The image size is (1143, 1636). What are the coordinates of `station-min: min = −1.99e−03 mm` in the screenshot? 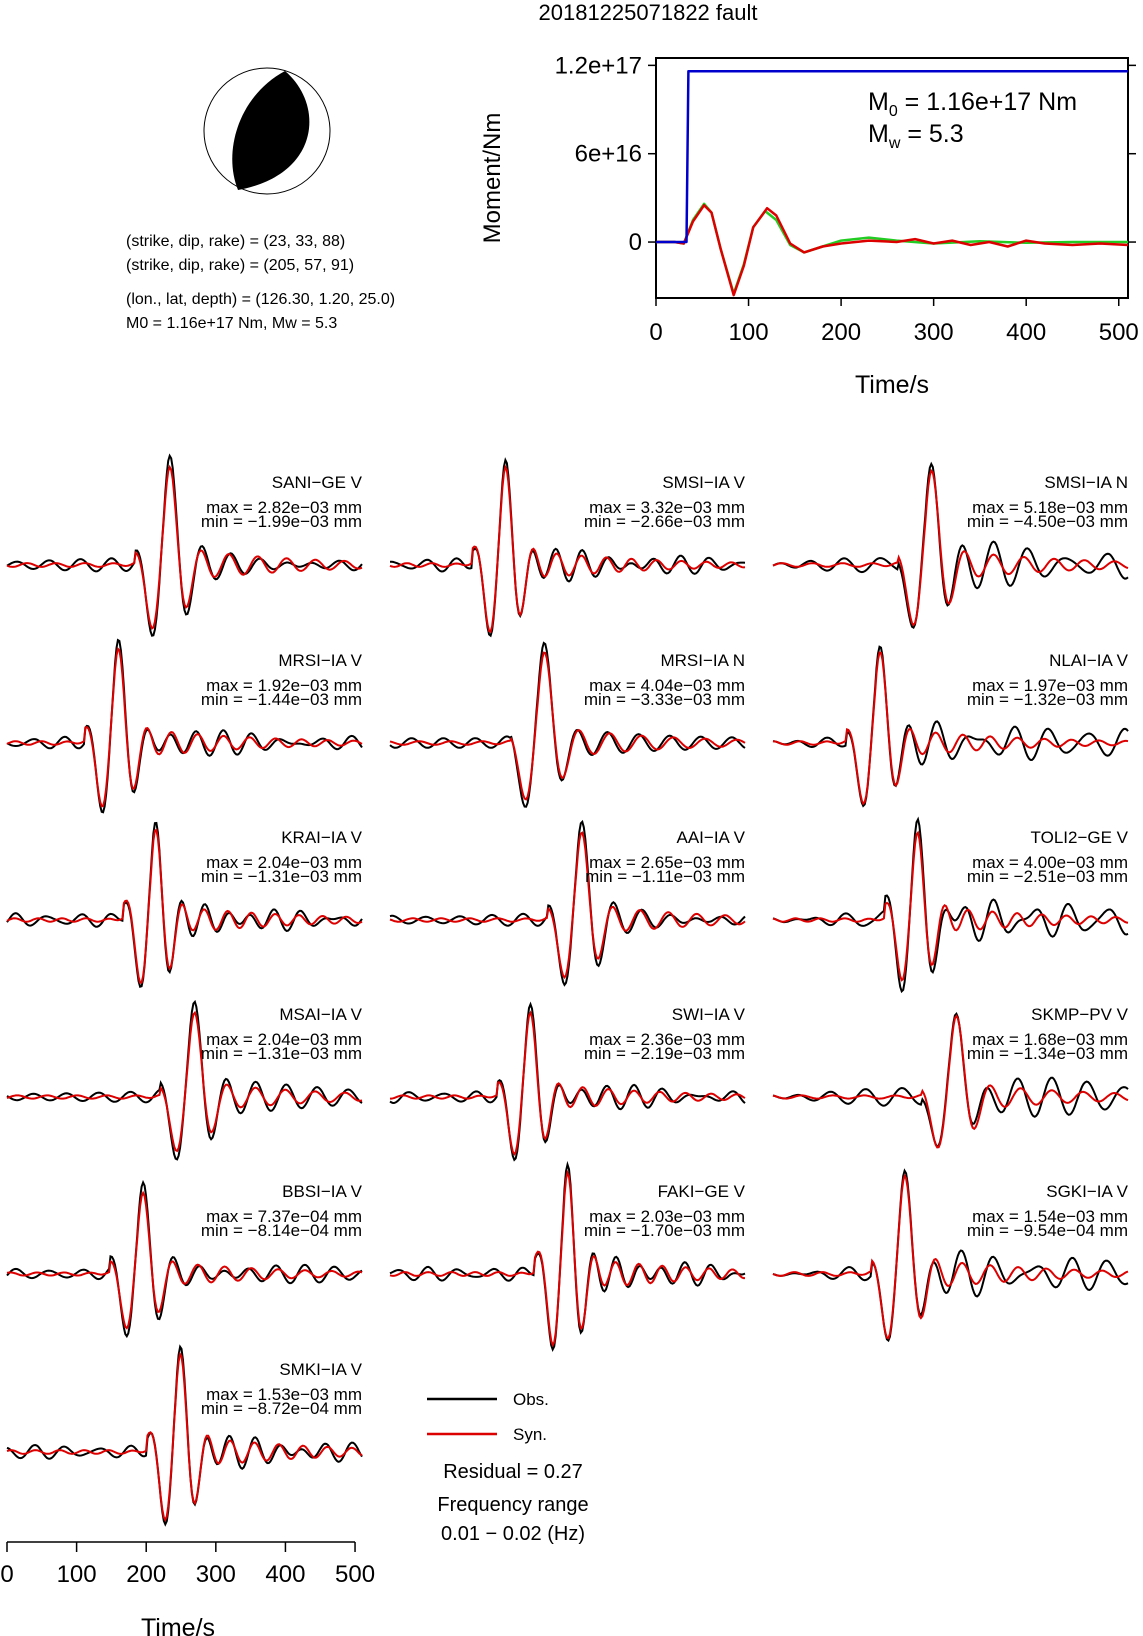 It's located at (281, 521).